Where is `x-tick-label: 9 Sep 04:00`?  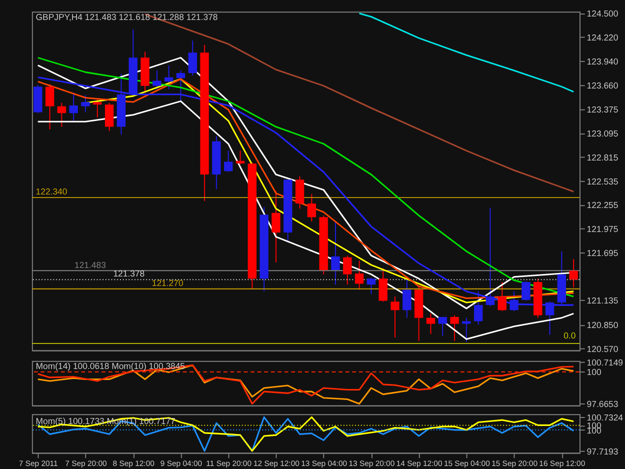 x-tick-label: 9 Sep 04:00 is located at coordinates (181, 463).